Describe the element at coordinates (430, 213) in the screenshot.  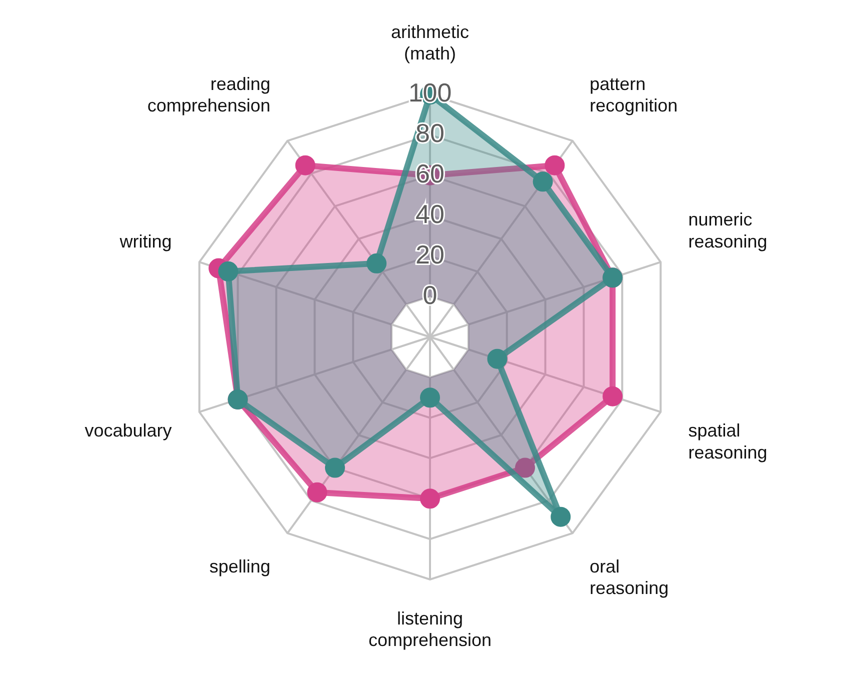
I see `y-tick-label: 40` at that location.